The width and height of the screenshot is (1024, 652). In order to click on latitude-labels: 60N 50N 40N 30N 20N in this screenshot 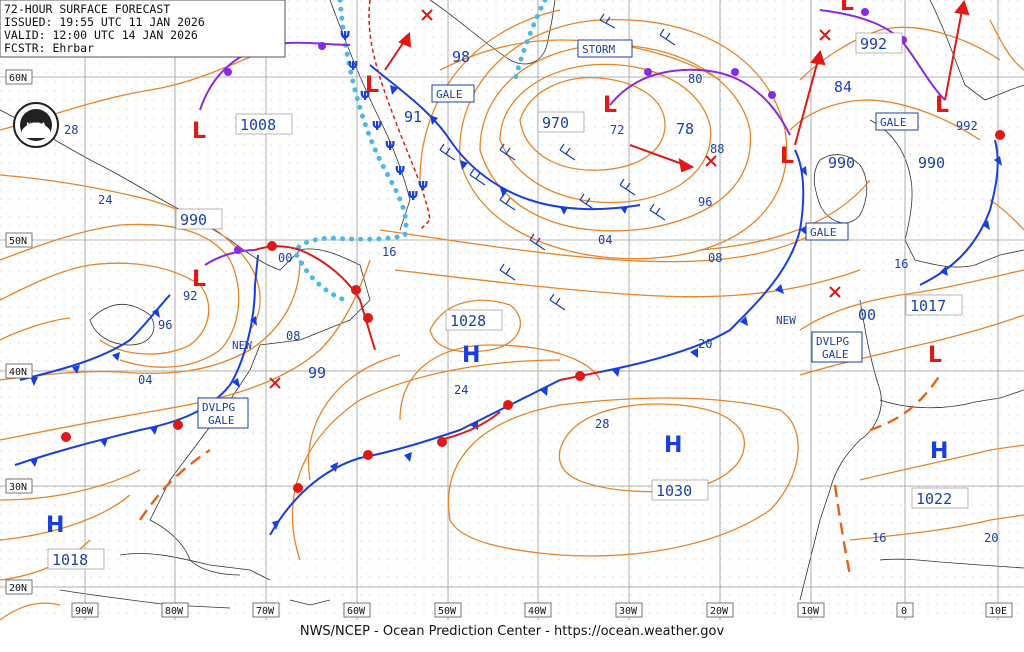, I will do `click(19, 332)`.